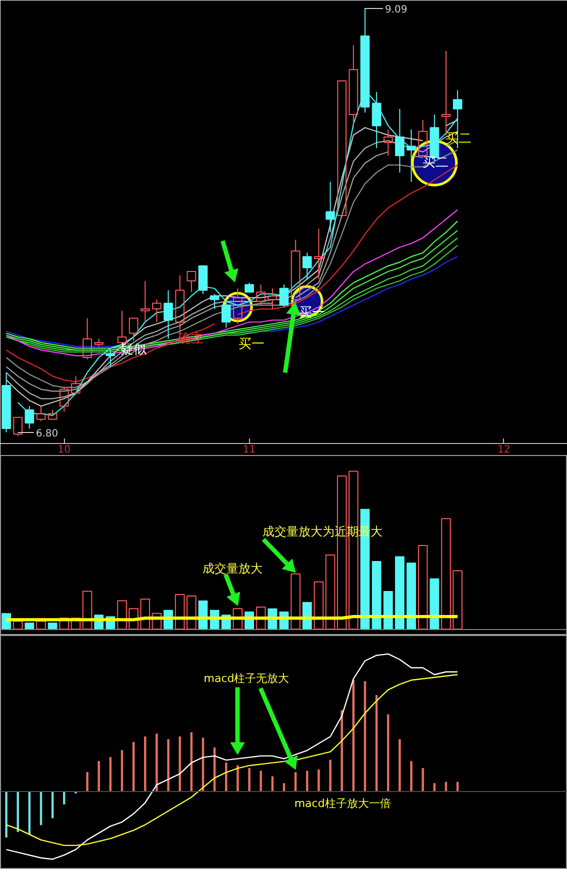 The image size is (567, 877). I want to click on x-tick-label: 10, so click(64, 450).